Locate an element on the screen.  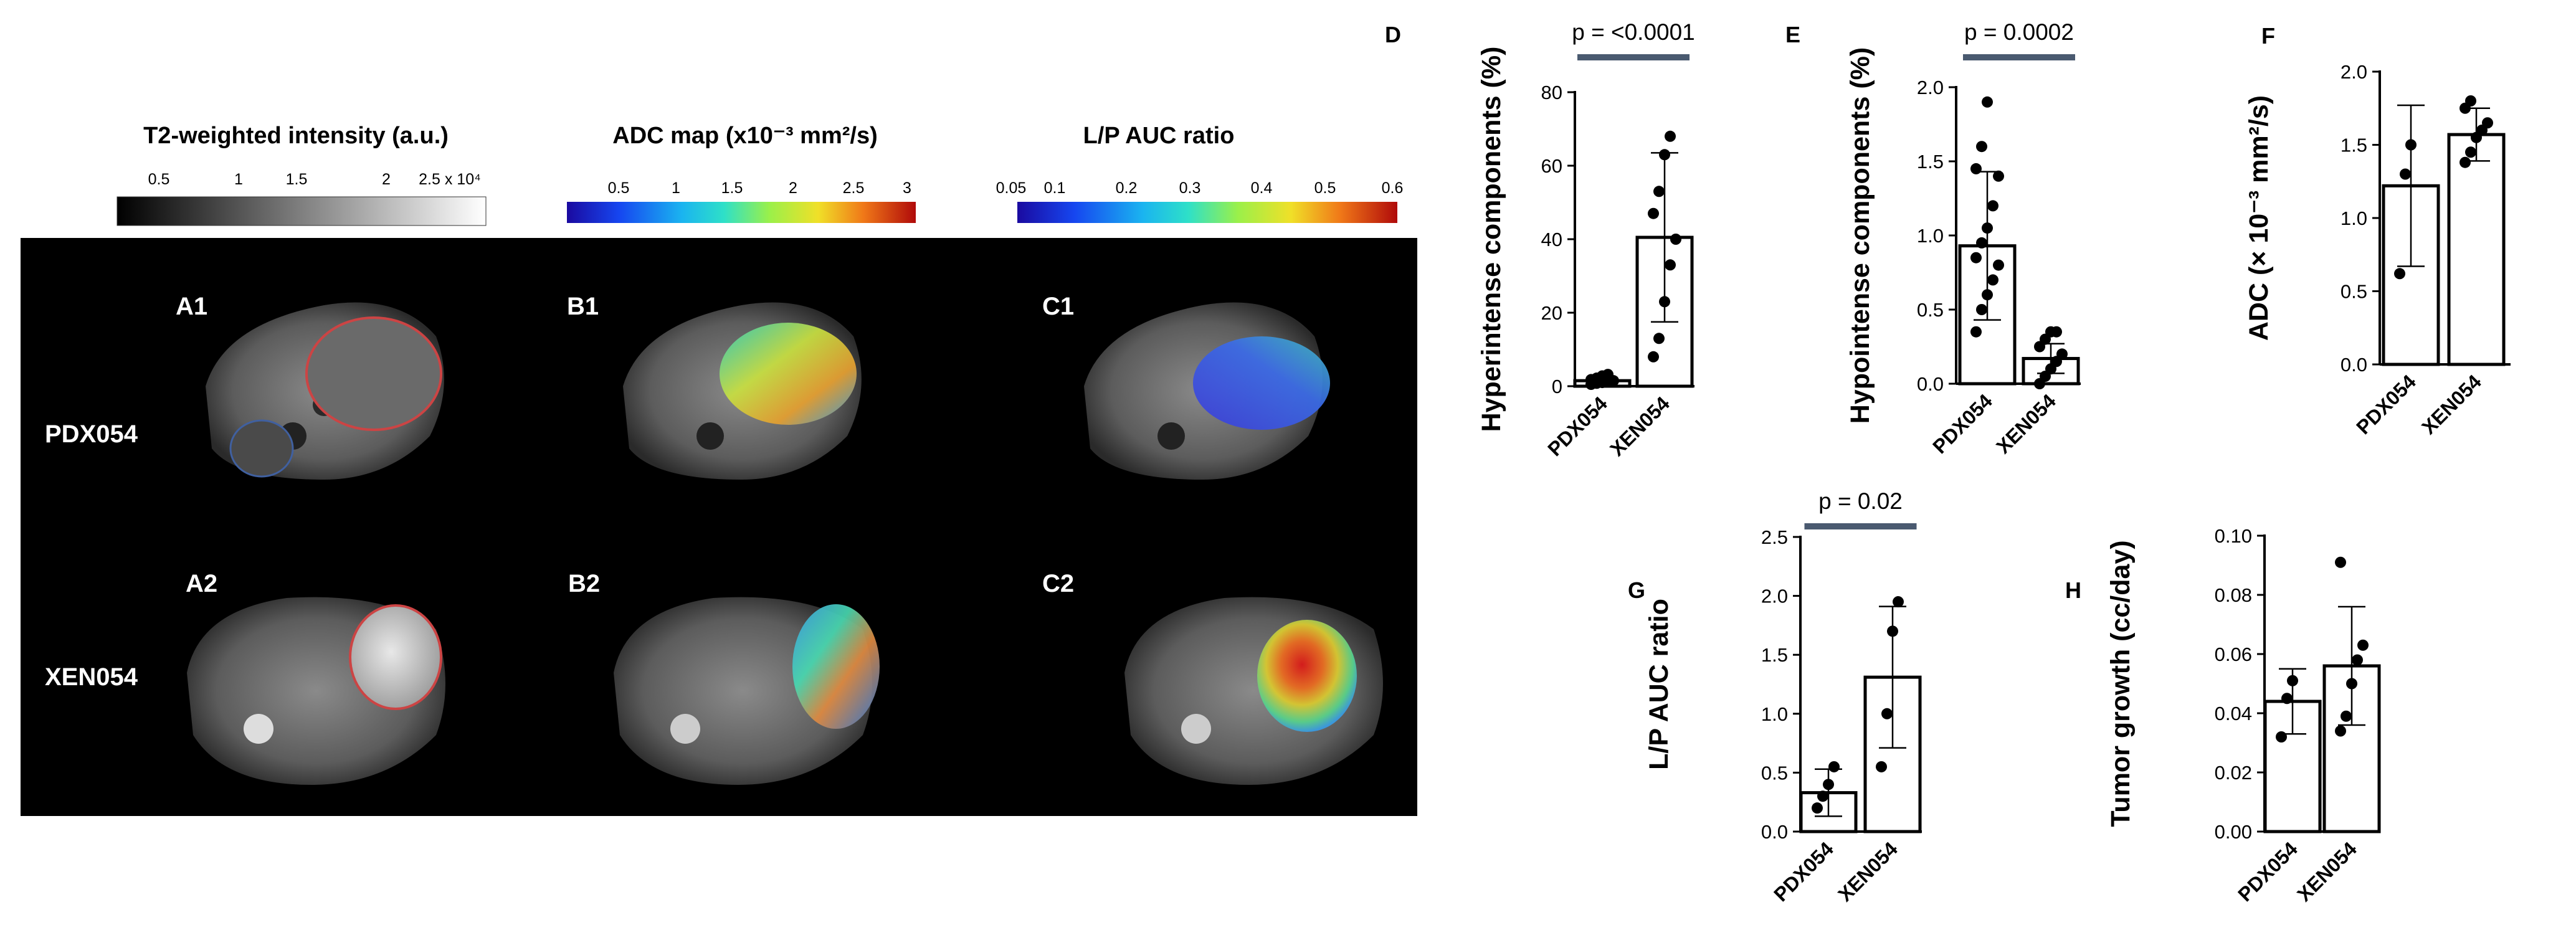
panel-label-c2: C2 is located at coordinates (1058, 583).